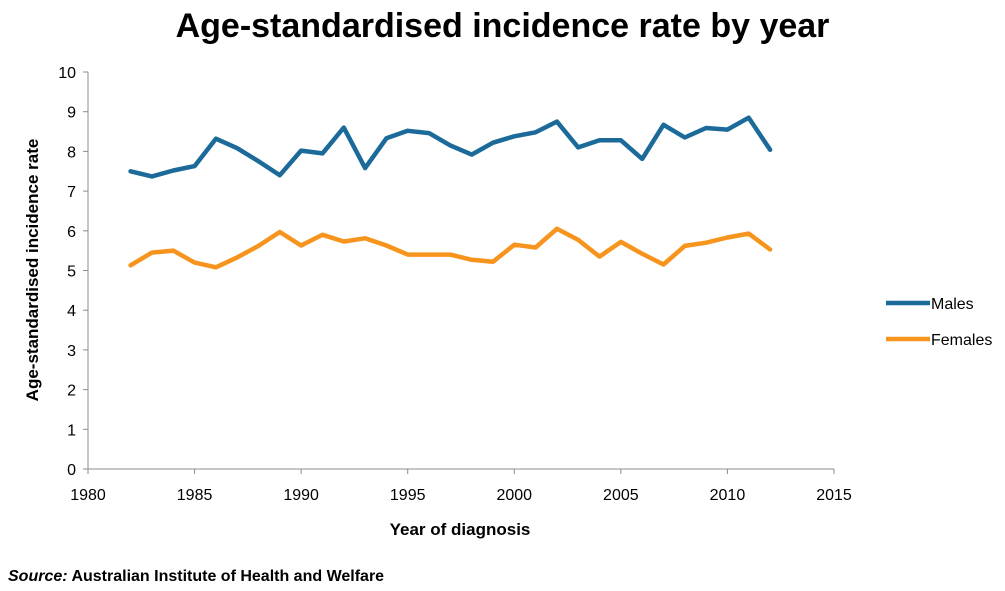  I want to click on x-tick-label: 1980, so click(88, 495).